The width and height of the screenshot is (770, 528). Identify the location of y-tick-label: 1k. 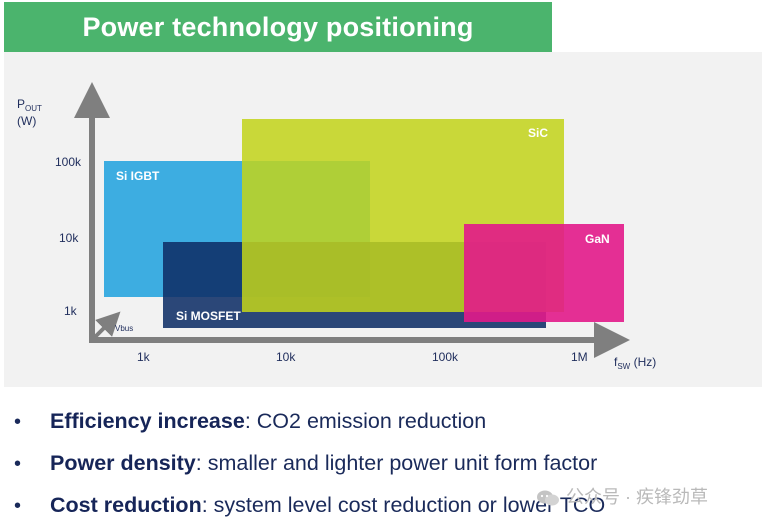
(71, 311).